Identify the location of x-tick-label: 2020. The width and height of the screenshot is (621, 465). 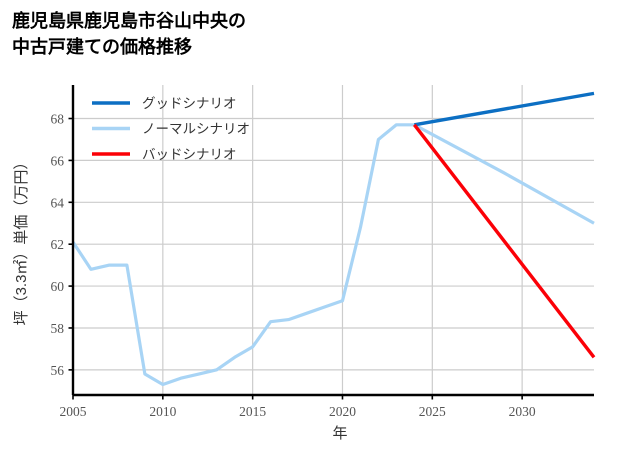
(342, 411).